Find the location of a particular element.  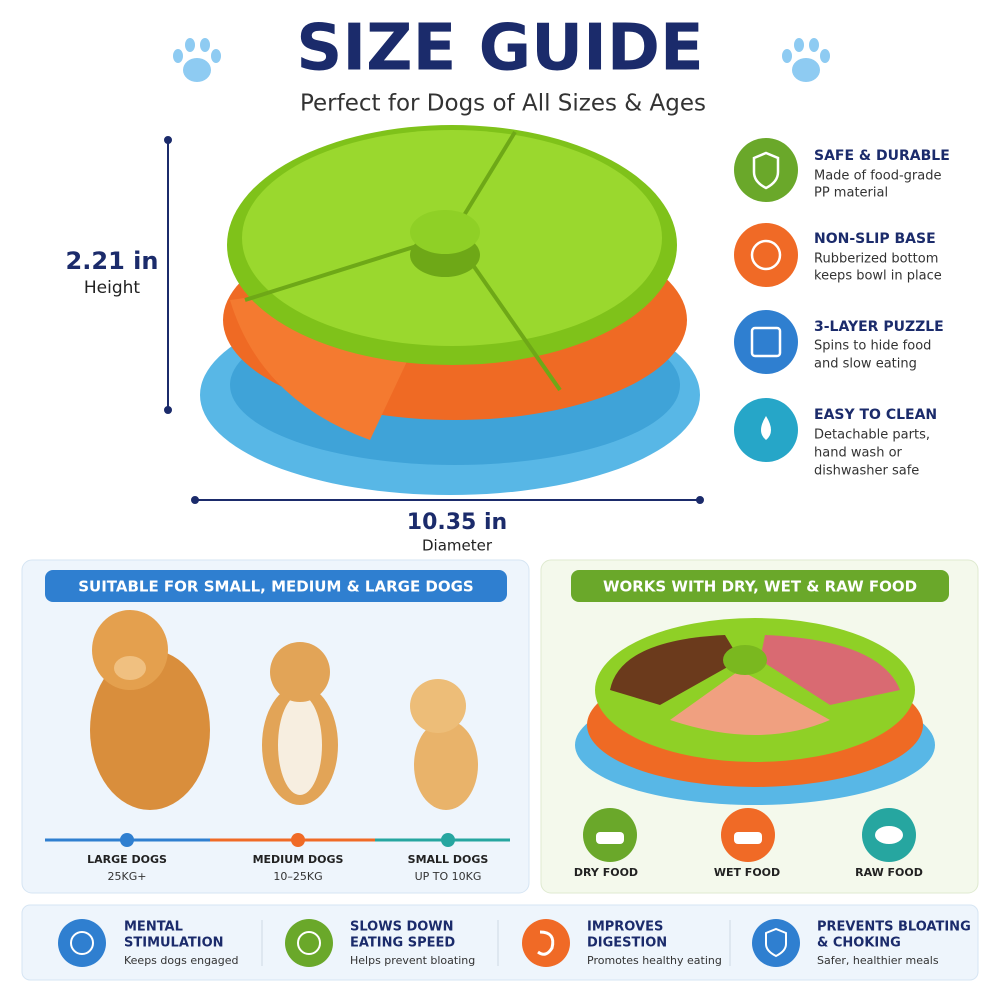

height-line is located at coordinates (168, 275).